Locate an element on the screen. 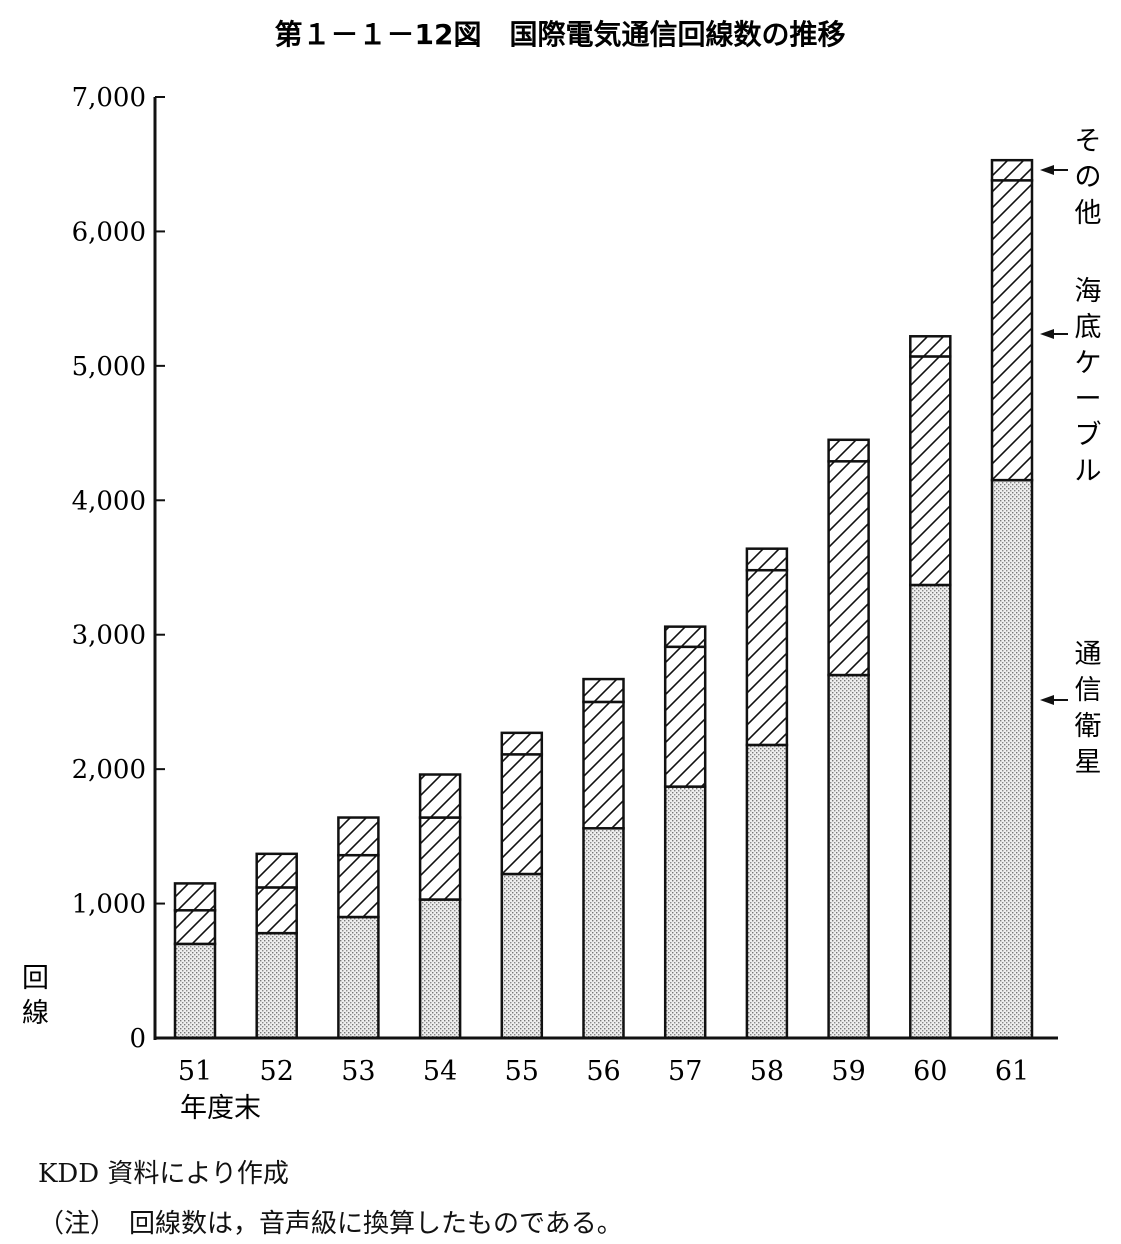 This screenshot has height=1244, width=1121. x-axis-label: 年度末 is located at coordinates (220, 1108).